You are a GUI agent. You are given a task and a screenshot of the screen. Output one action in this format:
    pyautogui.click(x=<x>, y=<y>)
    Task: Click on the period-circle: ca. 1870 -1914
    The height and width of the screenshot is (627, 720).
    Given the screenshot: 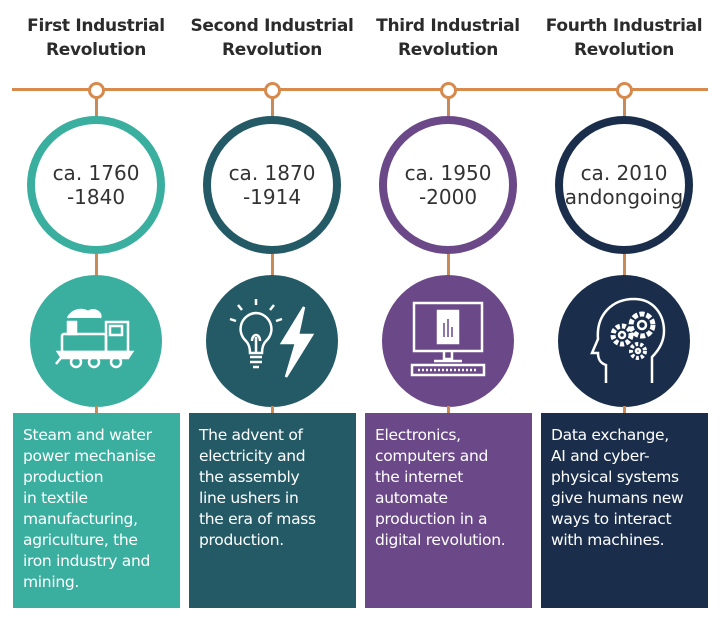 What is the action you would take?
    pyautogui.click(x=272, y=185)
    